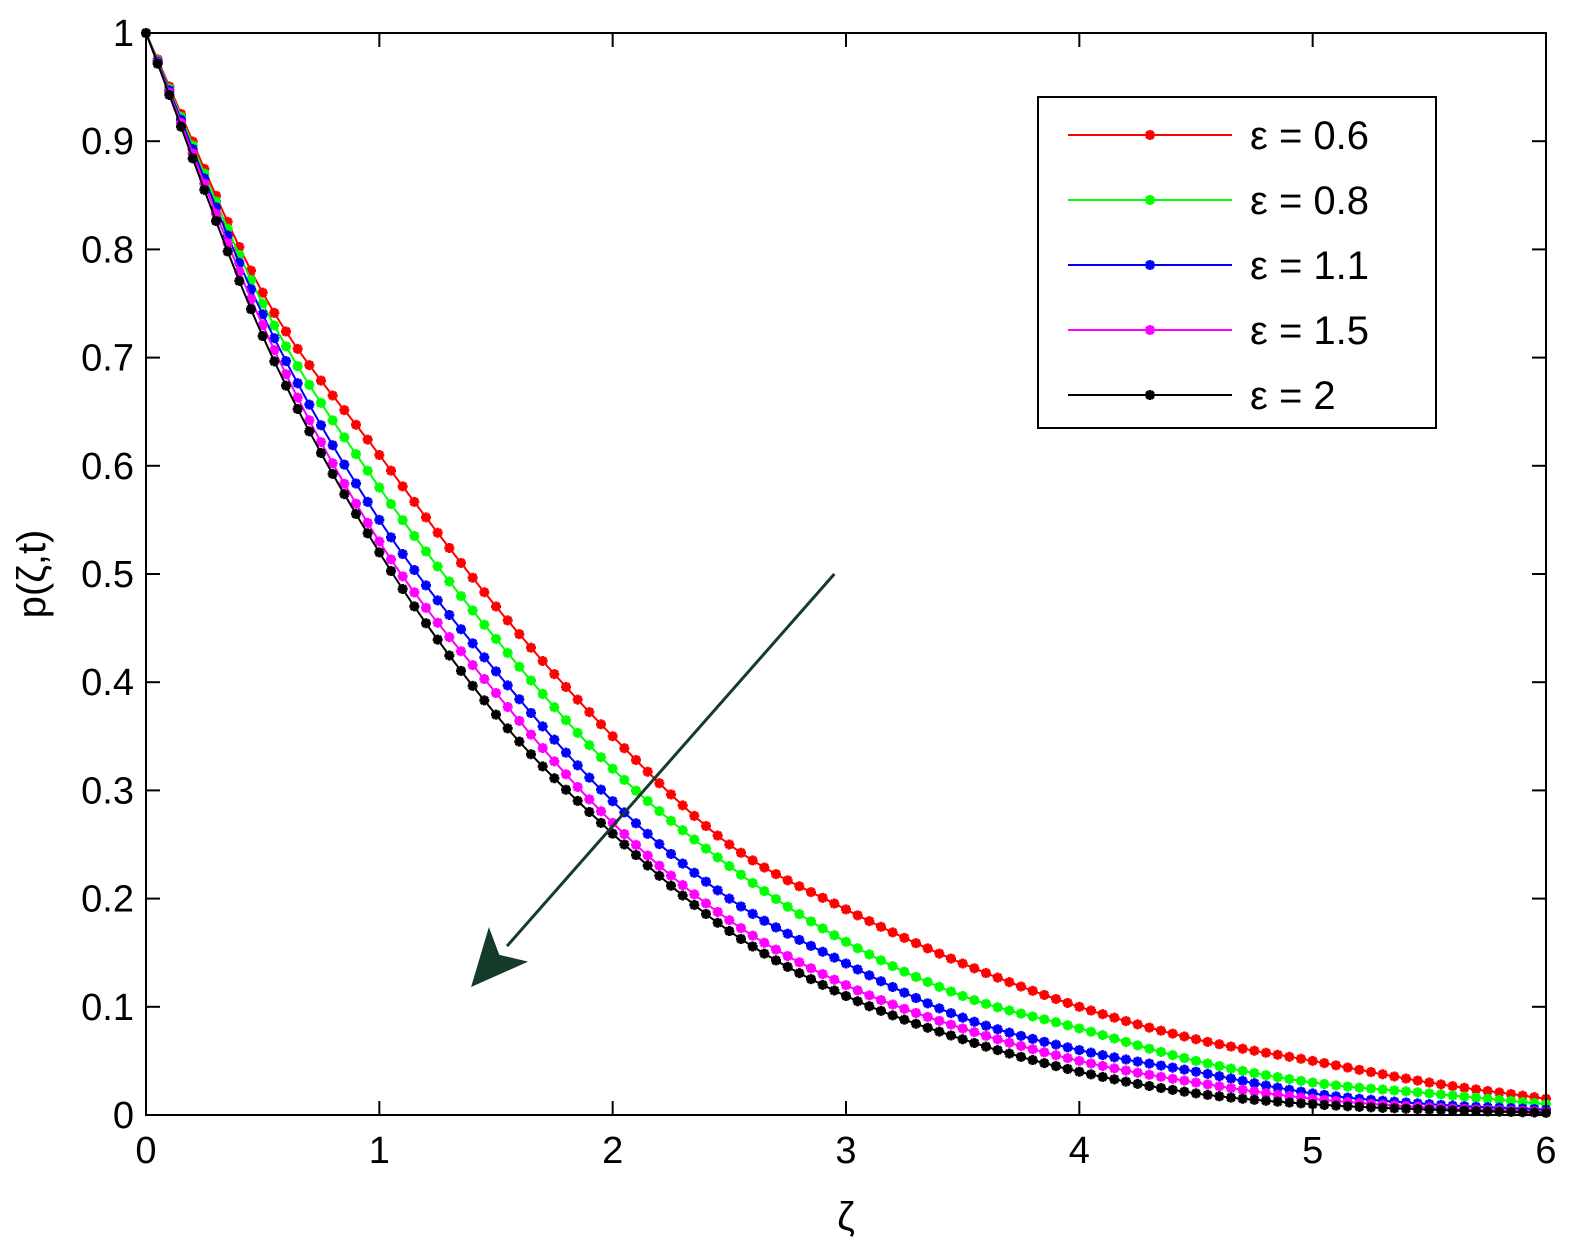  What do you see at coordinates (107, 683) in the screenshot?
I see `y-tick-label: 0.4` at bounding box center [107, 683].